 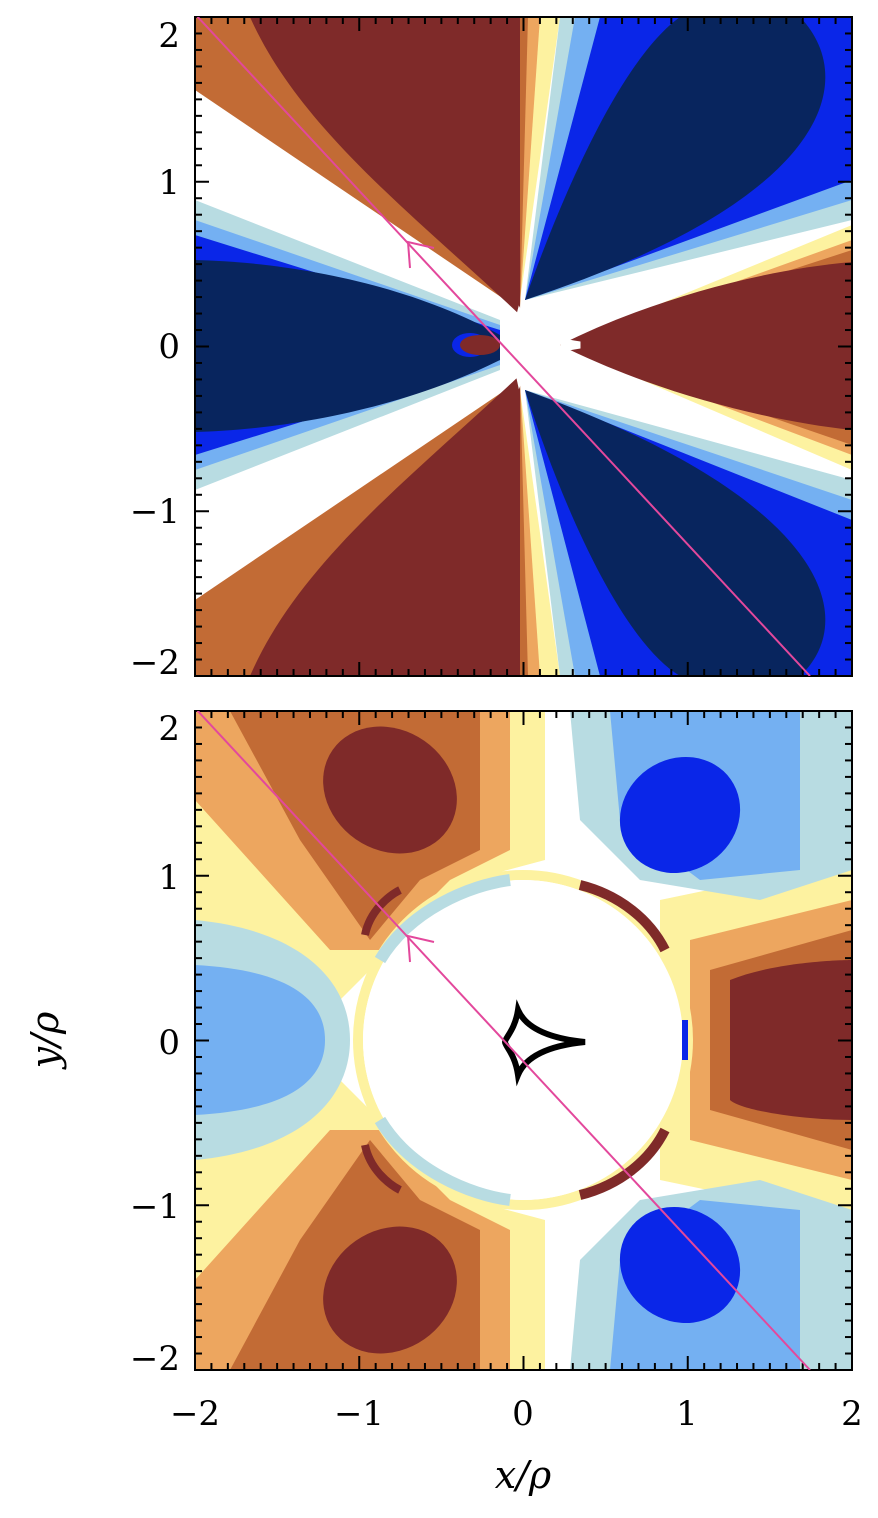 I want to click on bottom-lobe-lower-left, so click(x=370, y=1225).